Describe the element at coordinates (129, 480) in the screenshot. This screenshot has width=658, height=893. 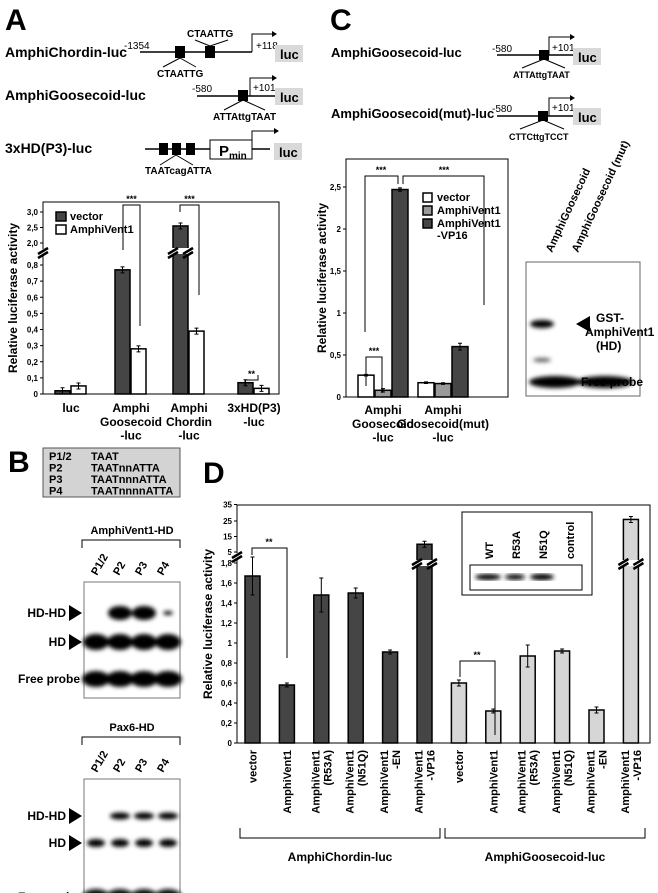
I see `probe-sequence: TAATnnnATTA` at that location.